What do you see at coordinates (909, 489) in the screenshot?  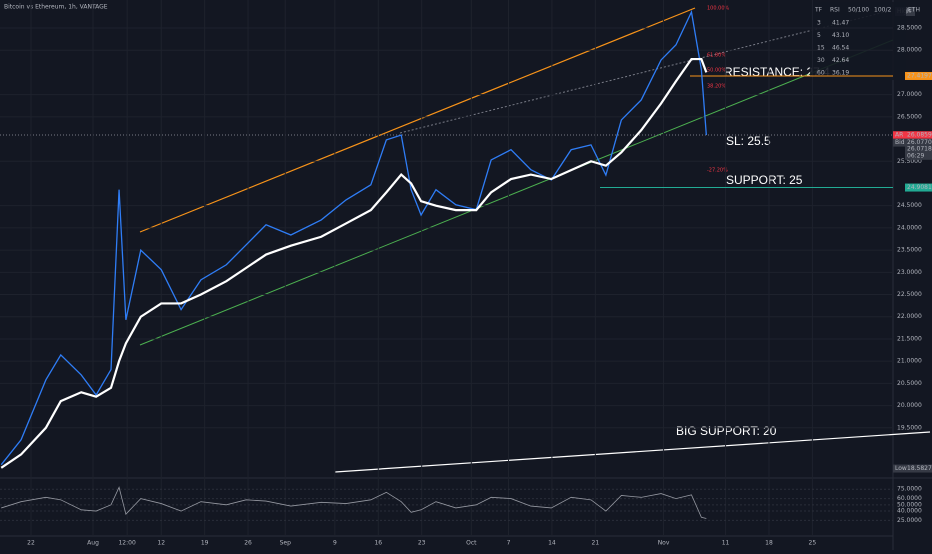 I see `rsi-tick-label: 75.0000` at bounding box center [909, 489].